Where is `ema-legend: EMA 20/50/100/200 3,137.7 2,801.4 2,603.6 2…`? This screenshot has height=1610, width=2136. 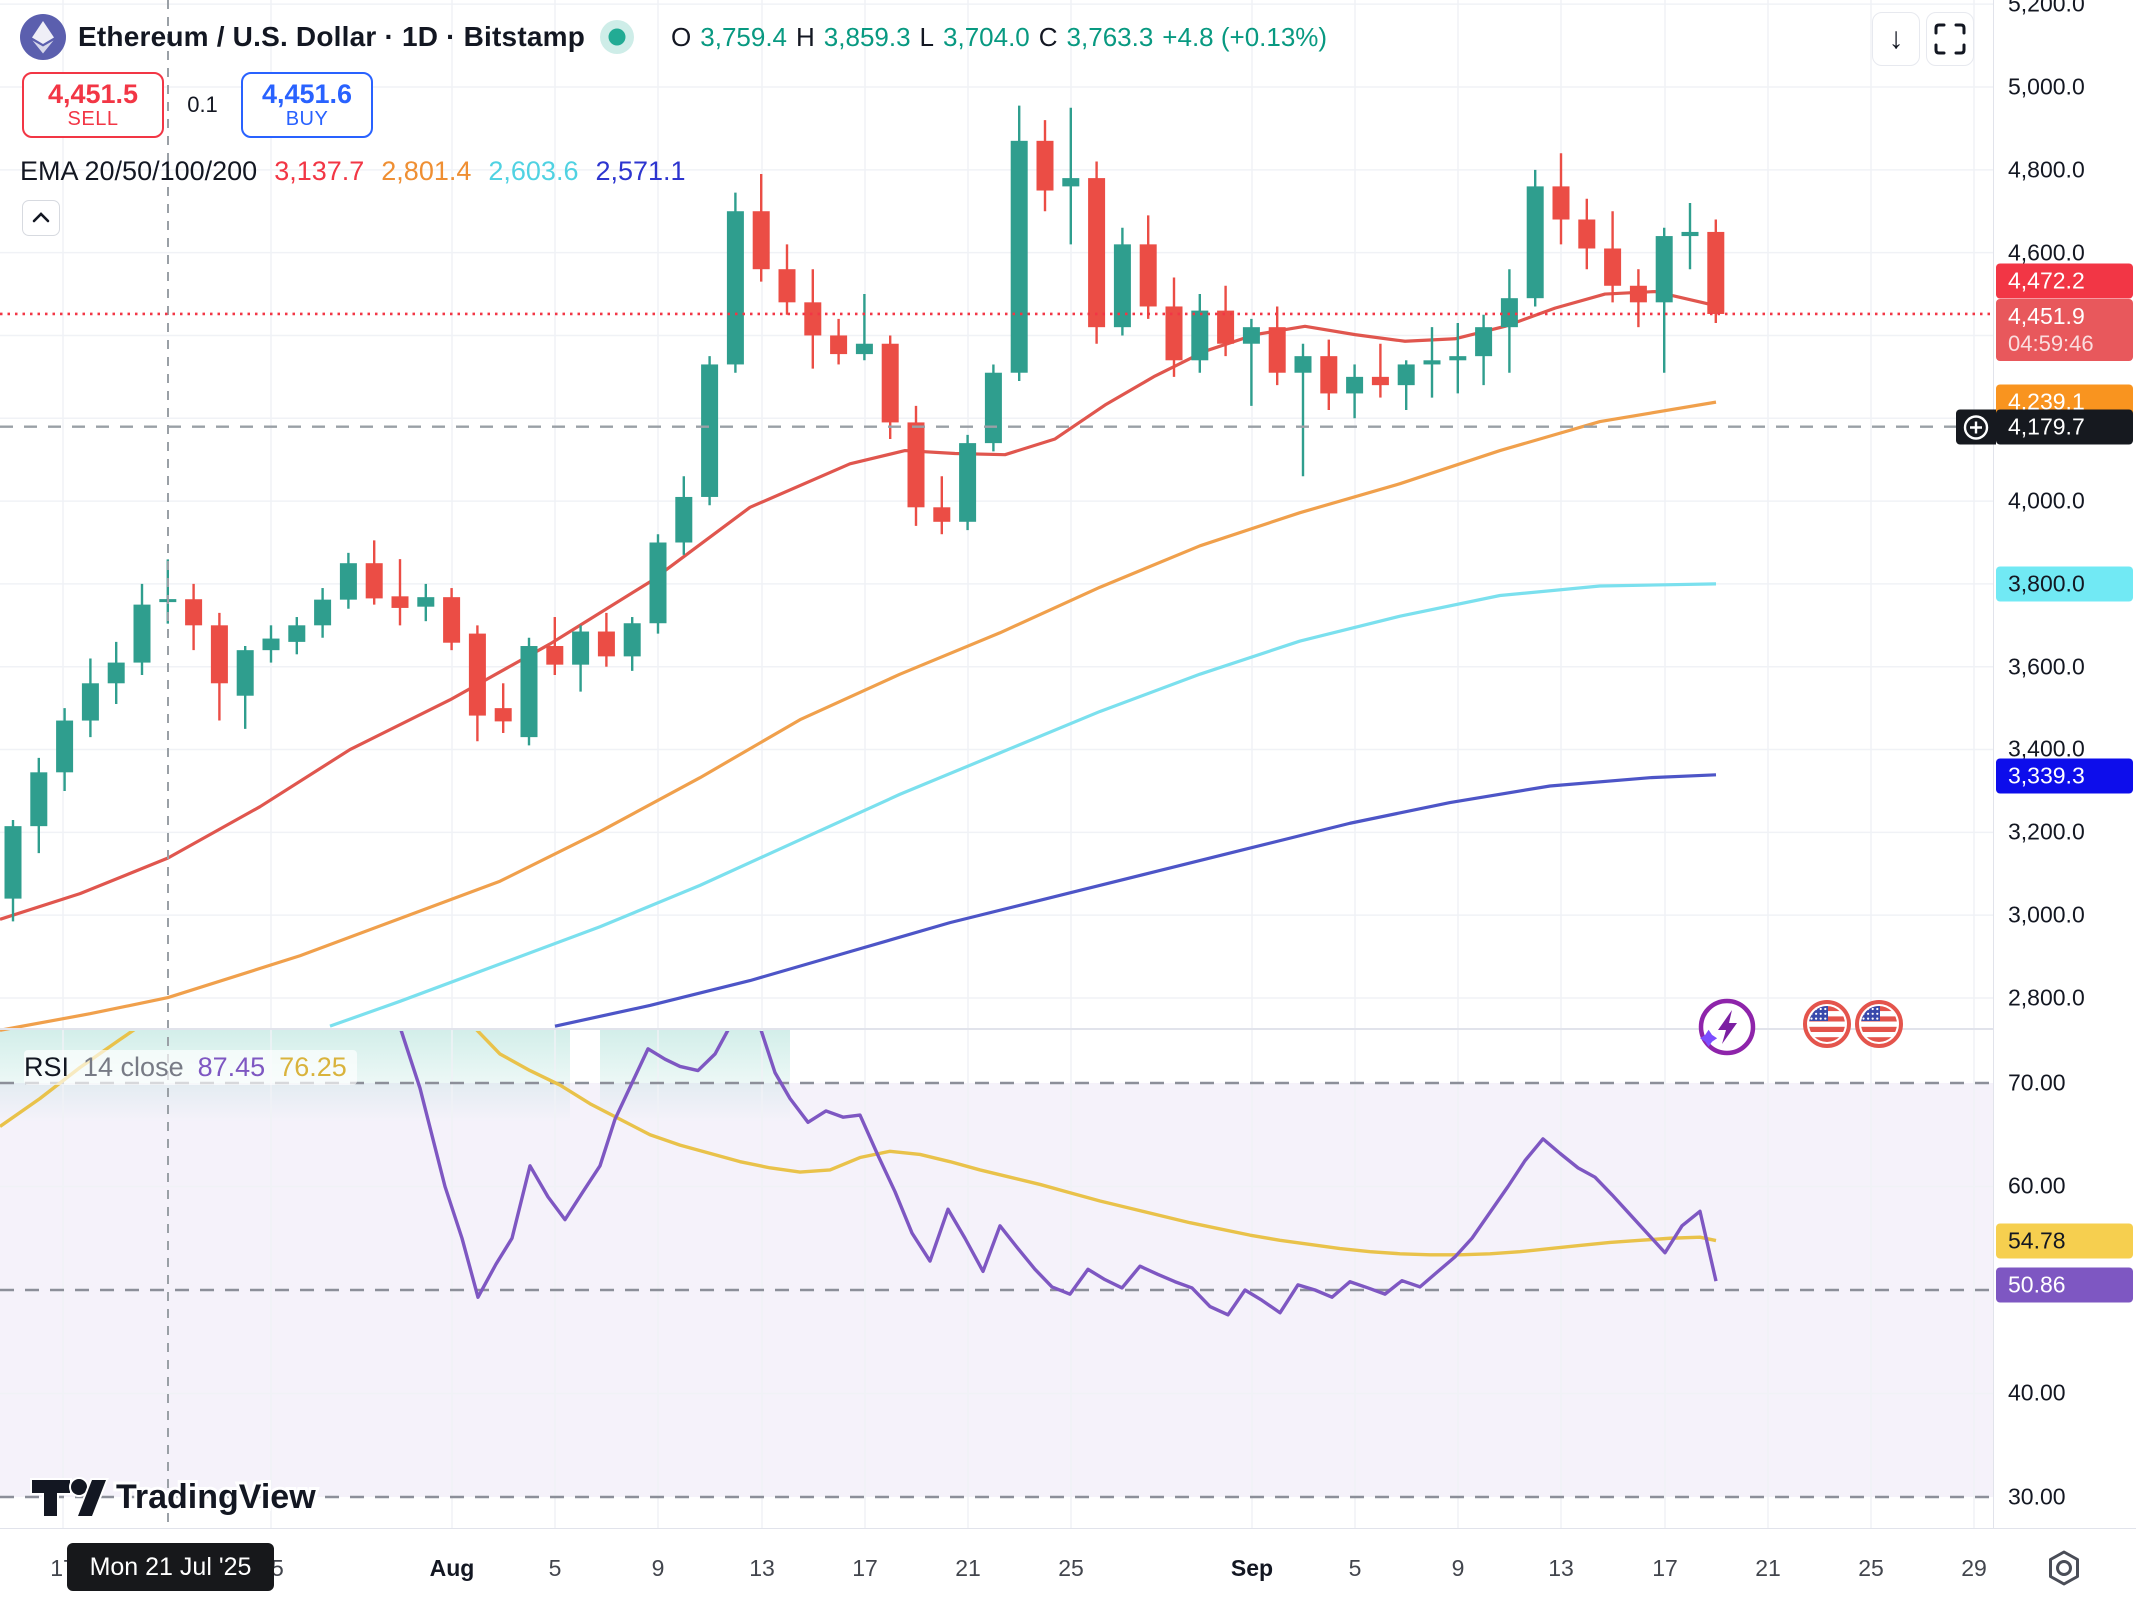
ema-legend: EMA 20/50/100/200 3,137.7 2,801.4 2,603.6 2… is located at coordinates (353, 171).